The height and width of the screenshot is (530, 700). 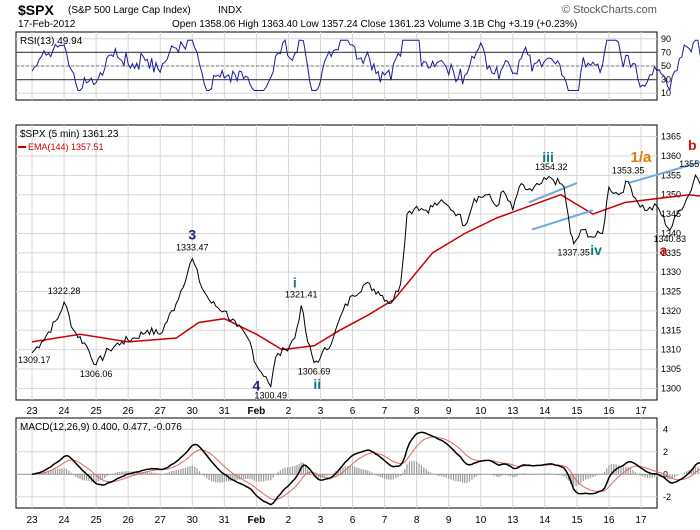 I want to click on macd-signal-line, so click(x=365, y=468).